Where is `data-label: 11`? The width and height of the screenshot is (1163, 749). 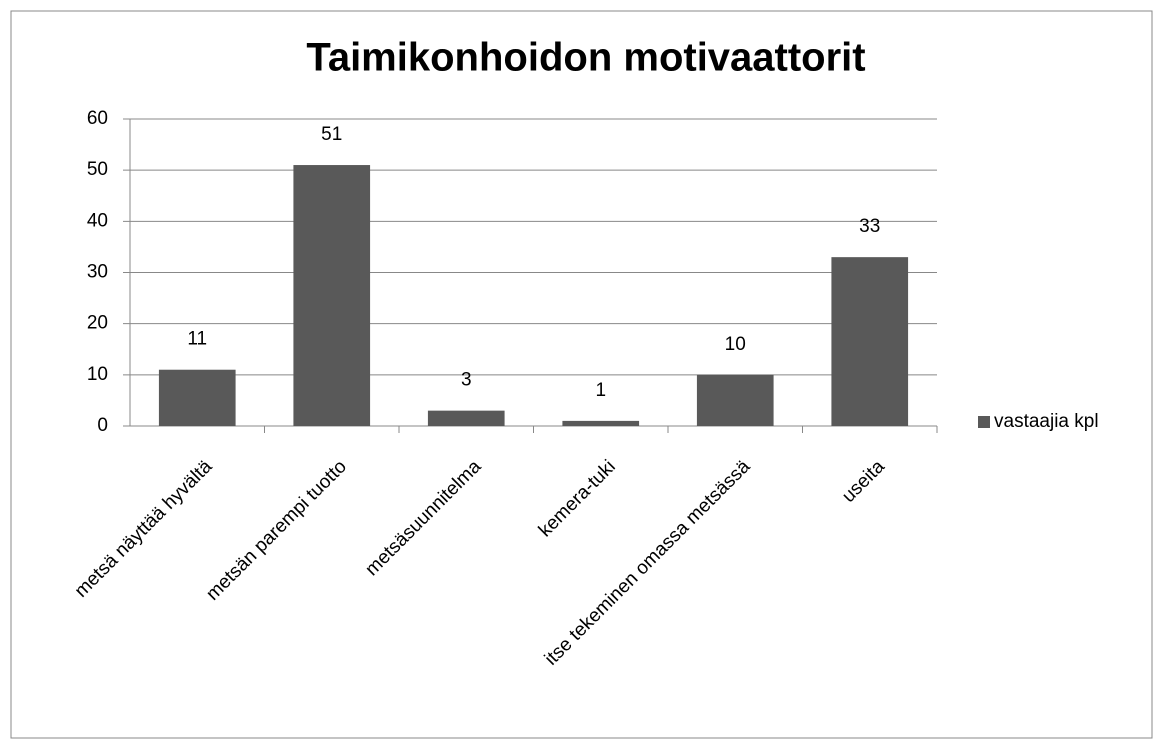
data-label: 11 is located at coordinates (197, 339).